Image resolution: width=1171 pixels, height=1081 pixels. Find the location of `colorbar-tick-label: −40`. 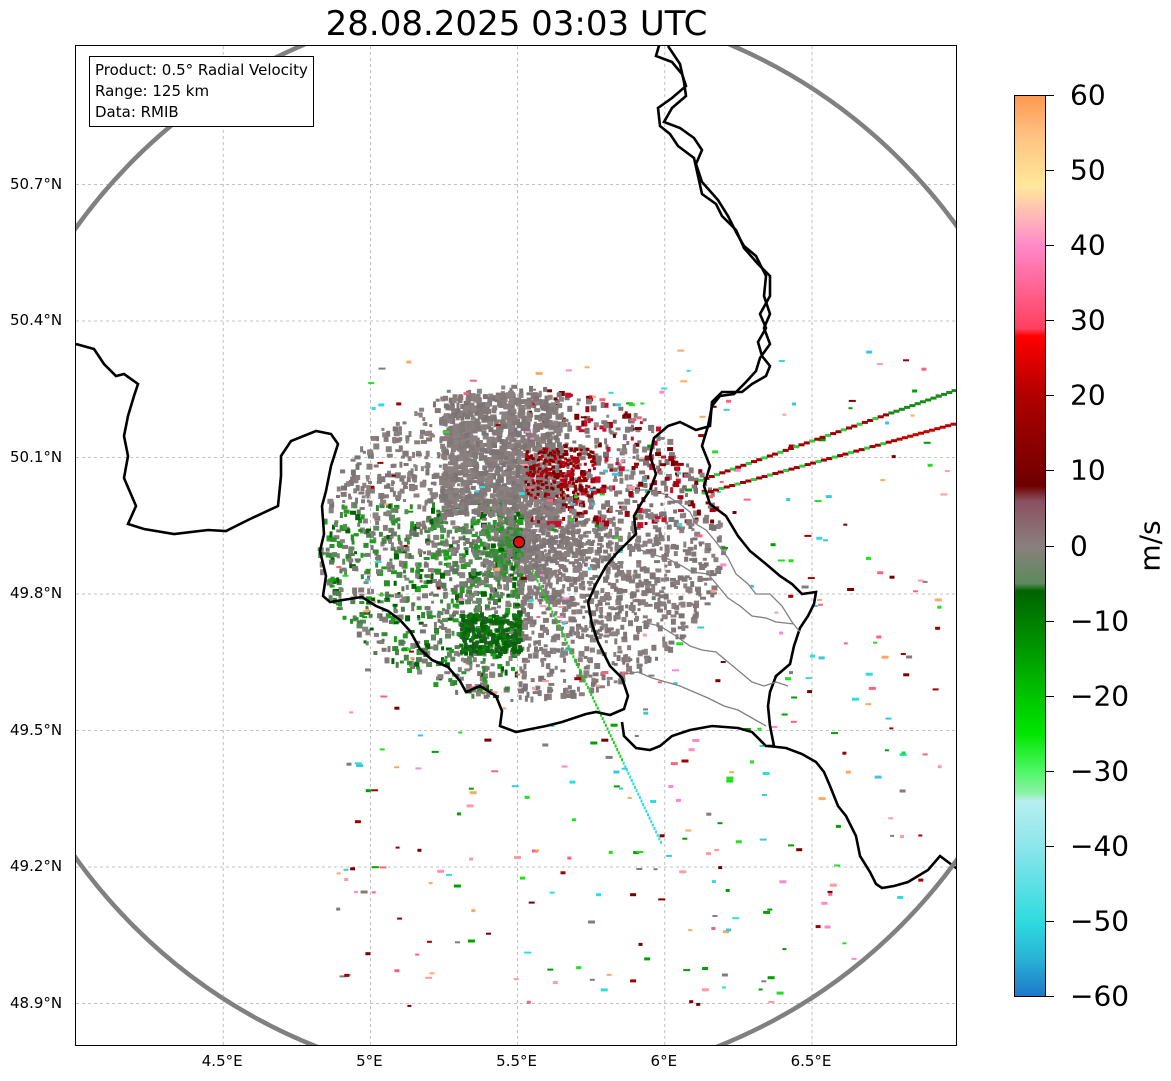

colorbar-tick-label: −40 is located at coordinates (1100, 846).